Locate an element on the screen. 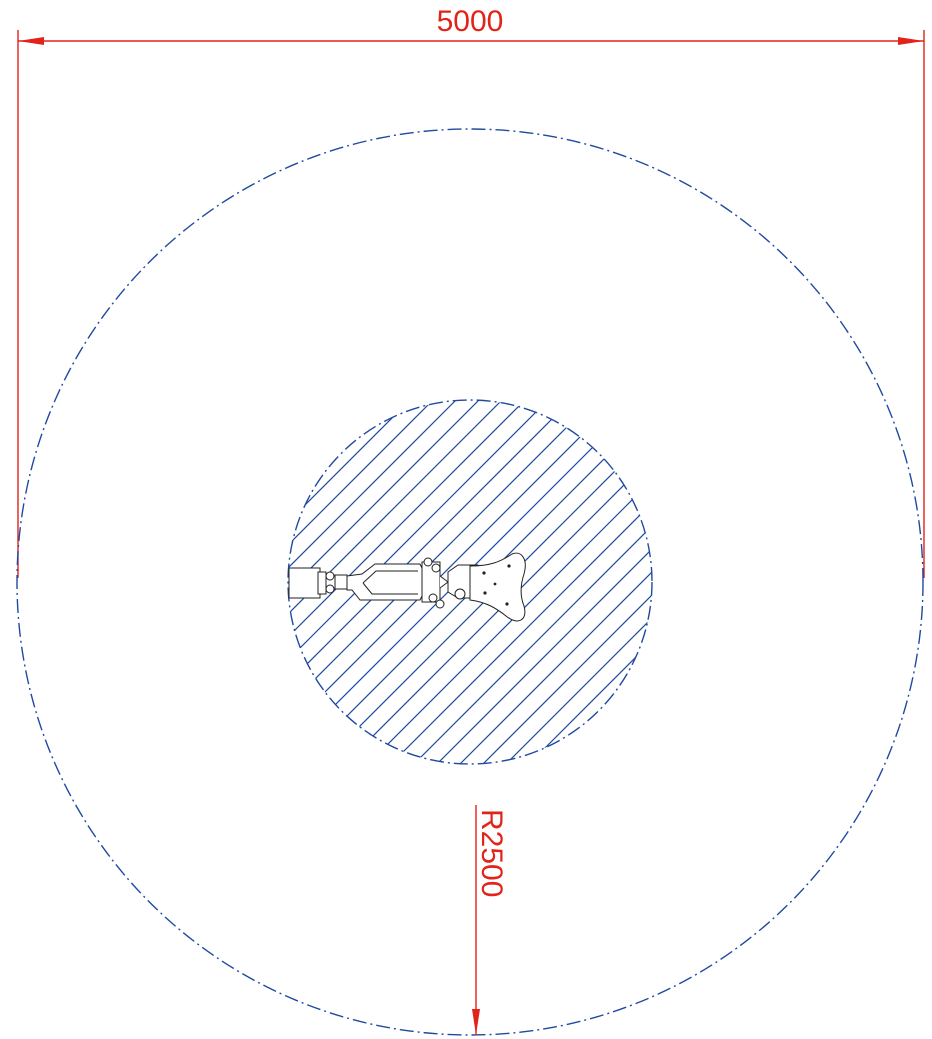 Image resolution: width=932 pixels, height=1039 pixels. width-arrow-right is located at coordinates (911, 41).